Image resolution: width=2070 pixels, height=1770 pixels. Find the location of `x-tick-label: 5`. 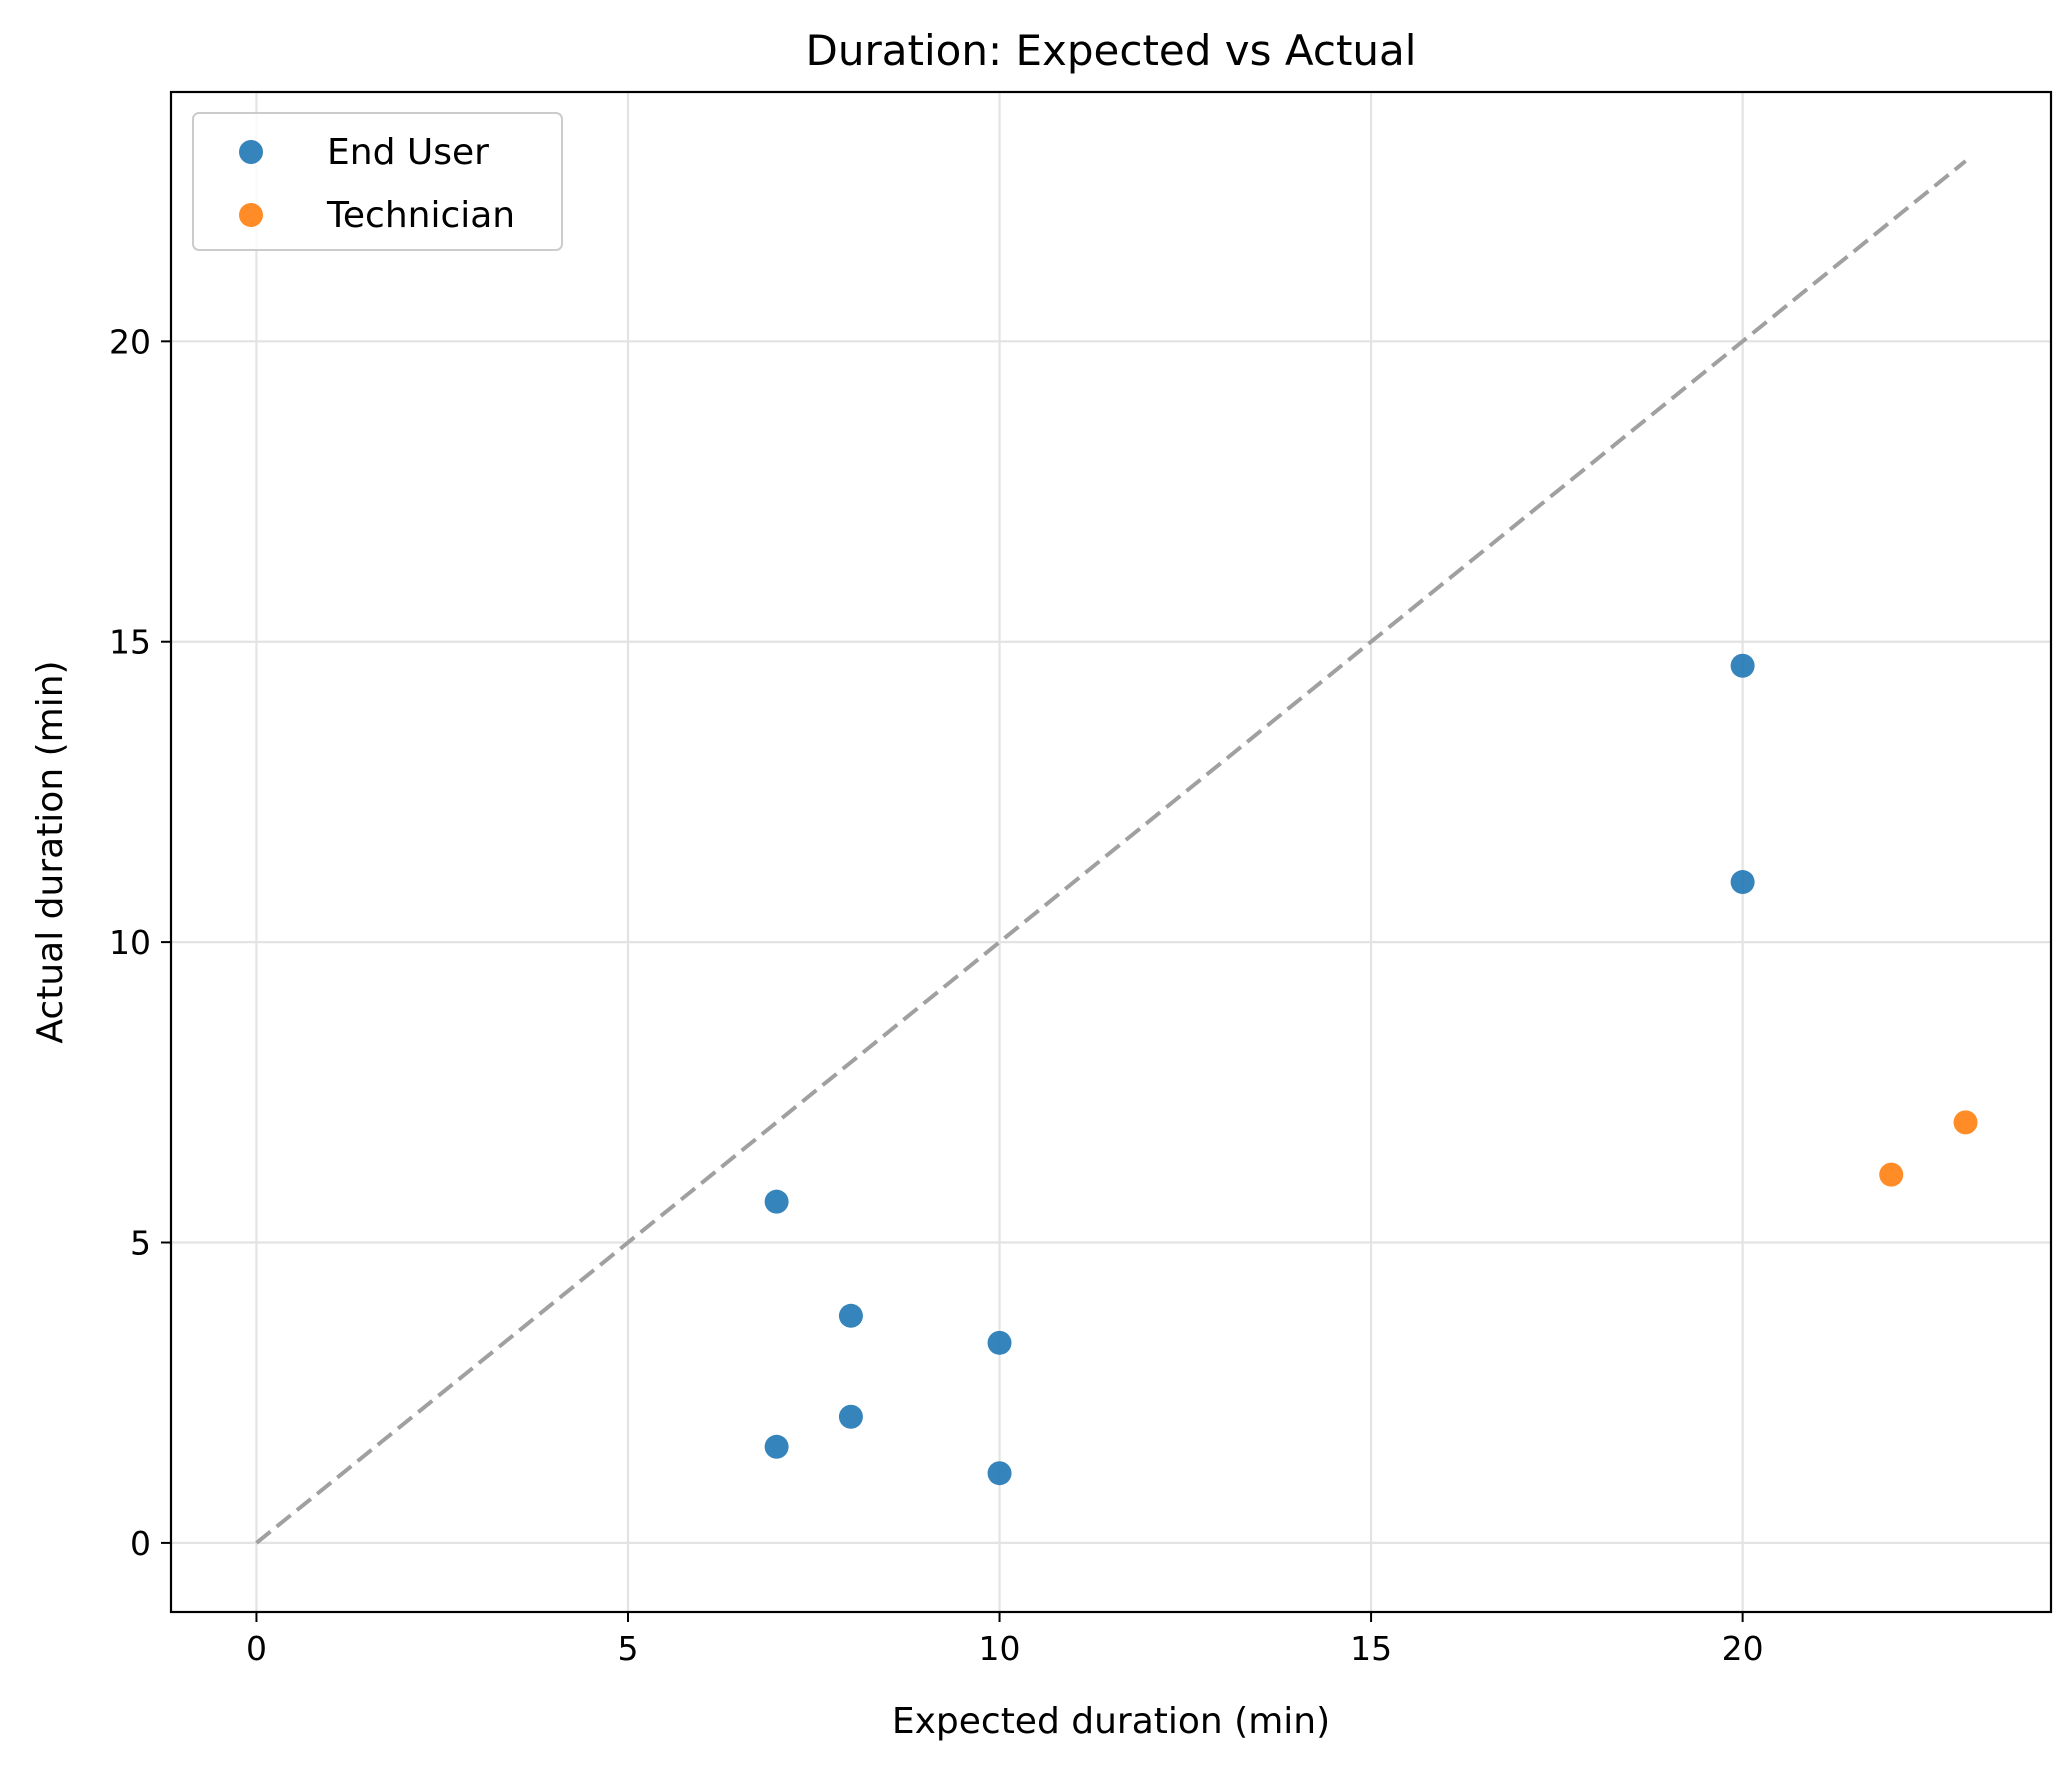

x-tick-label: 5 is located at coordinates (627, 1648).